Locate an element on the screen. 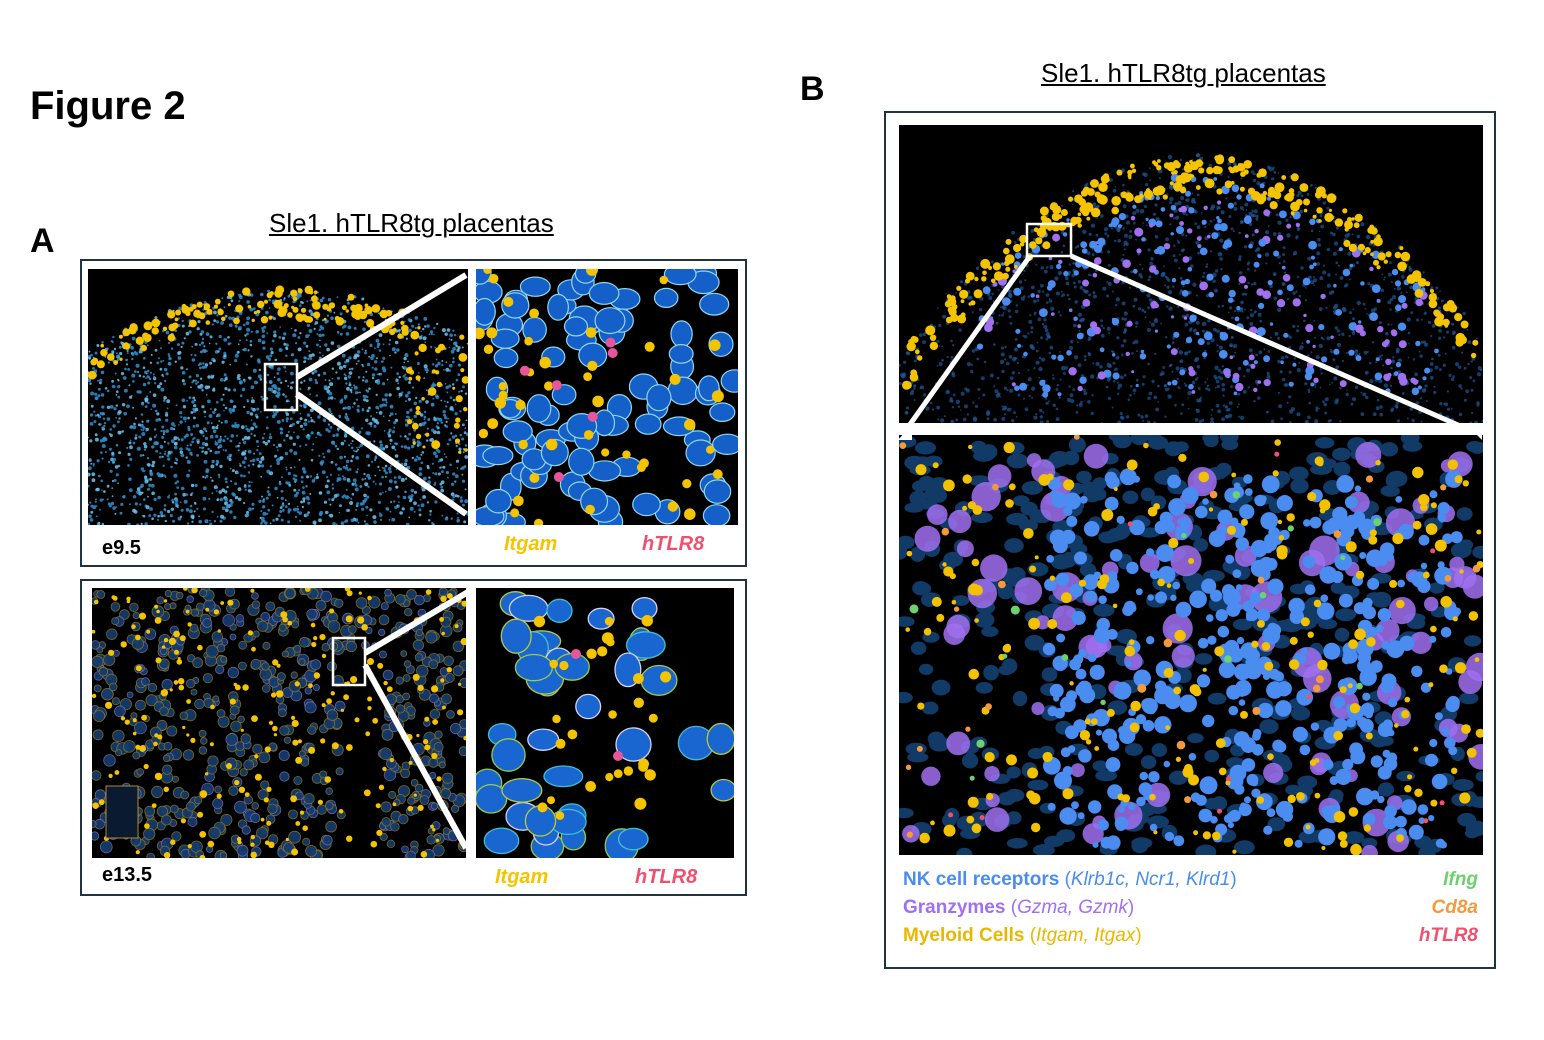 The width and height of the screenshot is (1544, 1040). legend-htlr8: hTLR8 is located at coordinates (1448, 935).